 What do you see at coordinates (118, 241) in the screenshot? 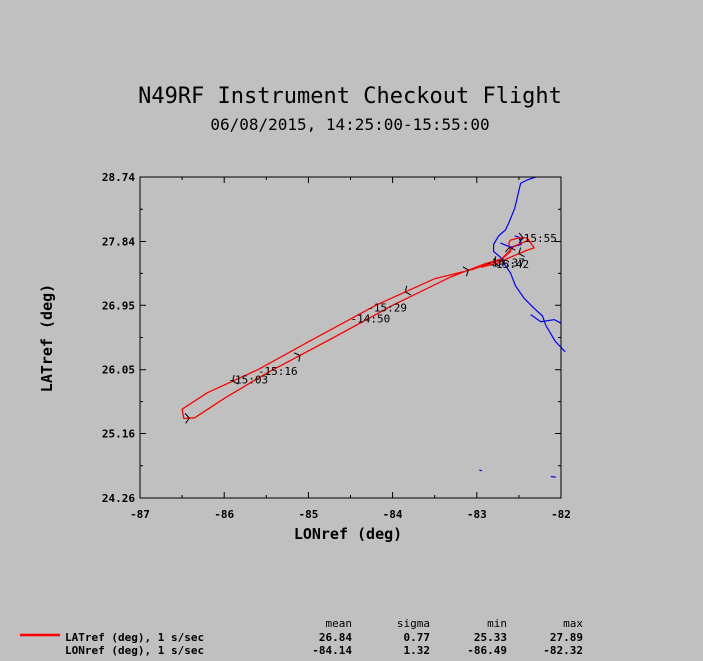
I see `y-tick-label: 27.84` at bounding box center [118, 241].